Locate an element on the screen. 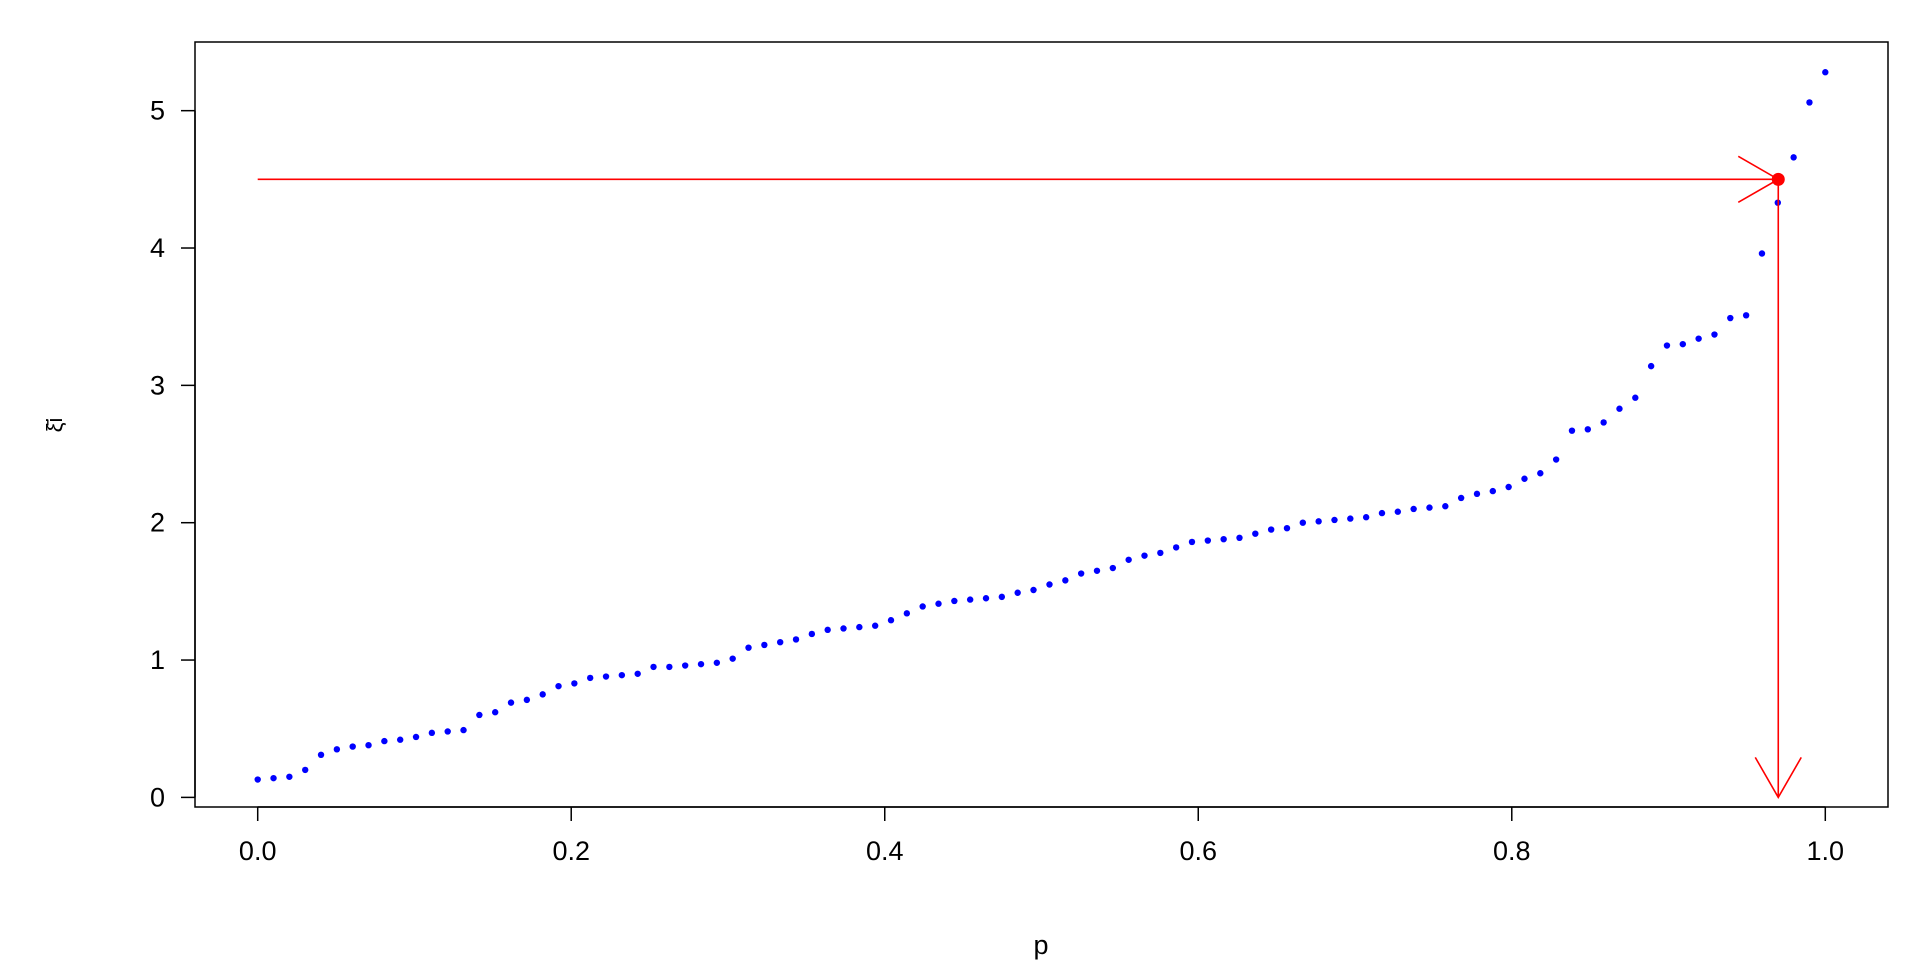 This screenshot has width=1920, height=960. x-tick-label: 0.8 is located at coordinates (1512, 851).